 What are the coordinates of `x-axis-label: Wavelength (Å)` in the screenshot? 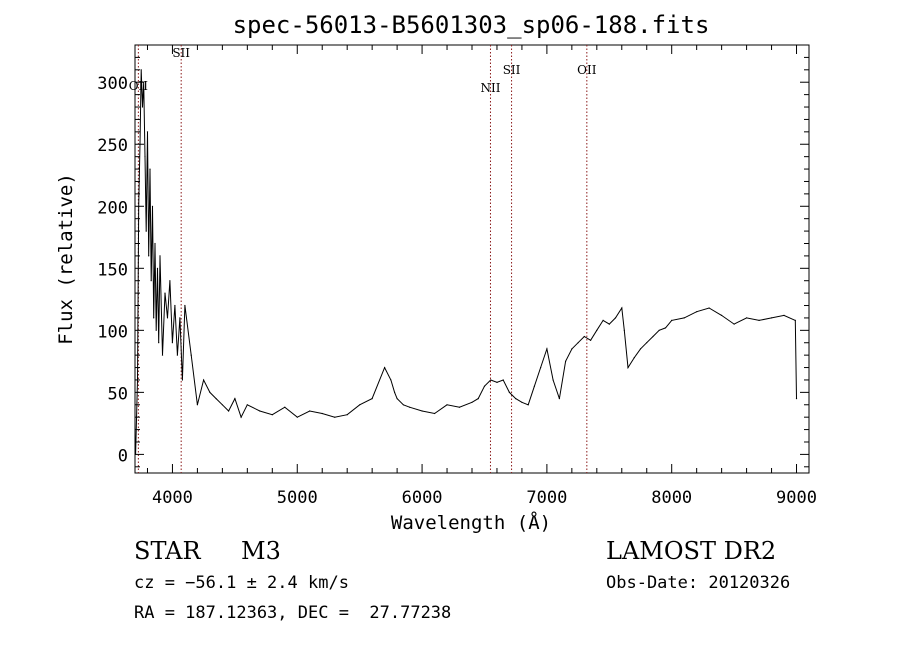 It's located at (471, 522).